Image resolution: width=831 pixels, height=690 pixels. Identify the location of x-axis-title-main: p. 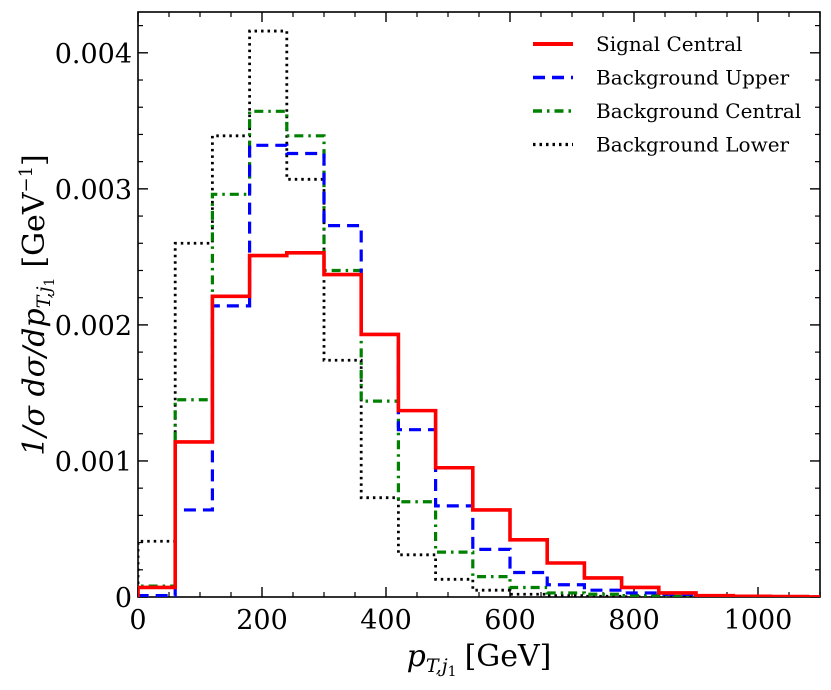
(416, 656).